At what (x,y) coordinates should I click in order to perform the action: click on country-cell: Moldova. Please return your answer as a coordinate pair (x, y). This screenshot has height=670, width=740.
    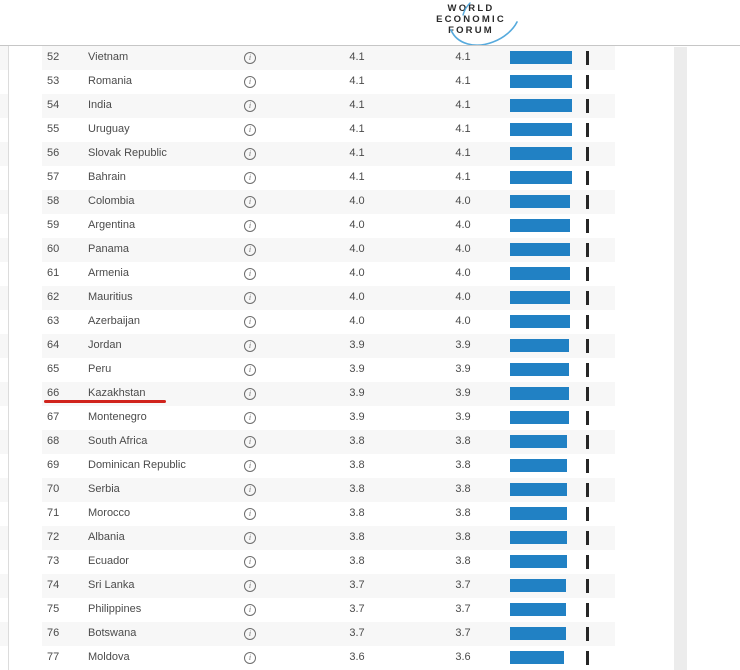
    Looking at the image, I should click on (109, 657).